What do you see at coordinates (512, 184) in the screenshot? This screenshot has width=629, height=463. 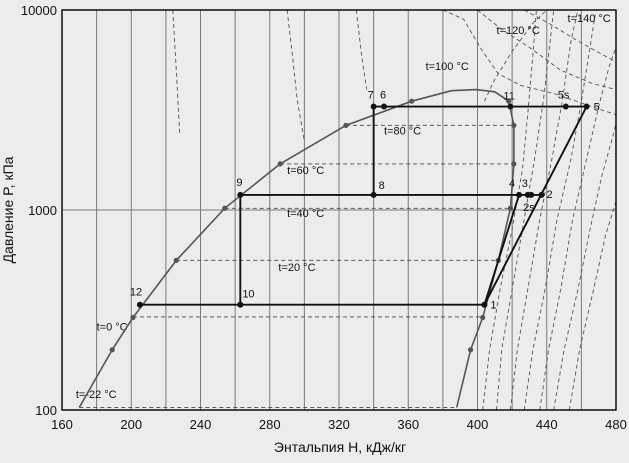 I see `state-point-label: 4` at bounding box center [512, 184].